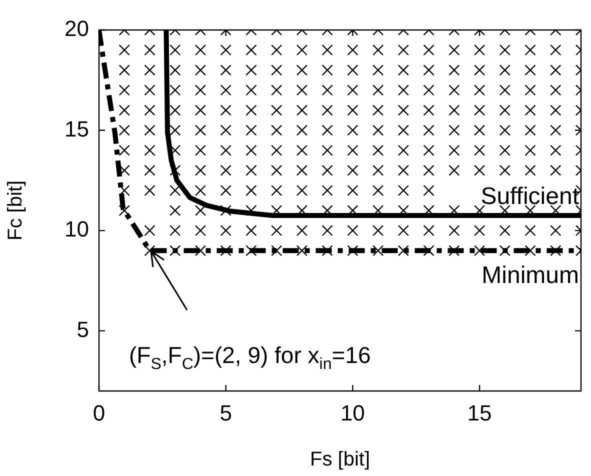 The height and width of the screenshot is (476, 591). I want to click on series-label: Minimum, so click(530, 276).